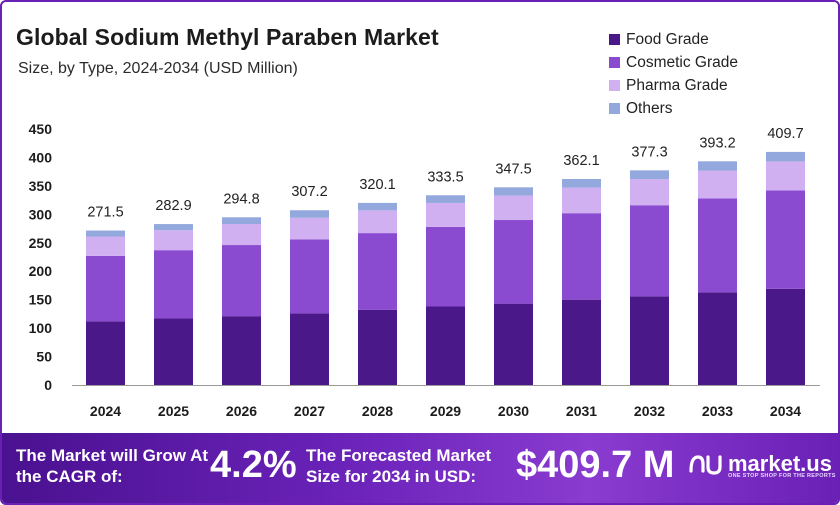 The width and height of the screenshot is (840, 505). I want to click on bar-food-grade-2027, so click(309, 349).